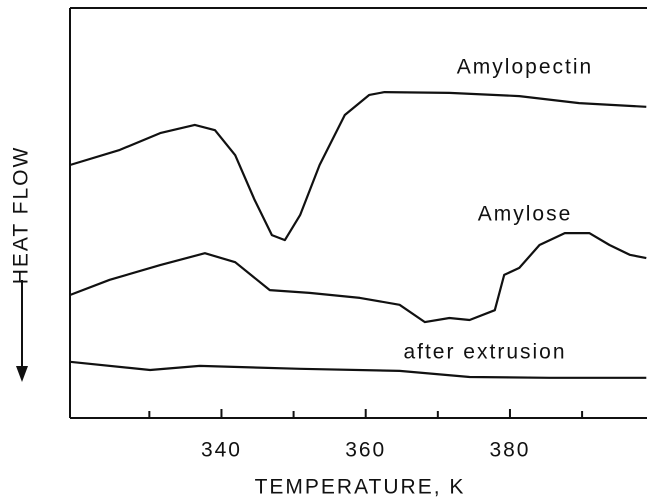 This screenshot has height=500, width=647. What do you see at coordinates (484, 352) in the screenshot?
I see `series-label: after extrusion` at bounding box center [484, 352].